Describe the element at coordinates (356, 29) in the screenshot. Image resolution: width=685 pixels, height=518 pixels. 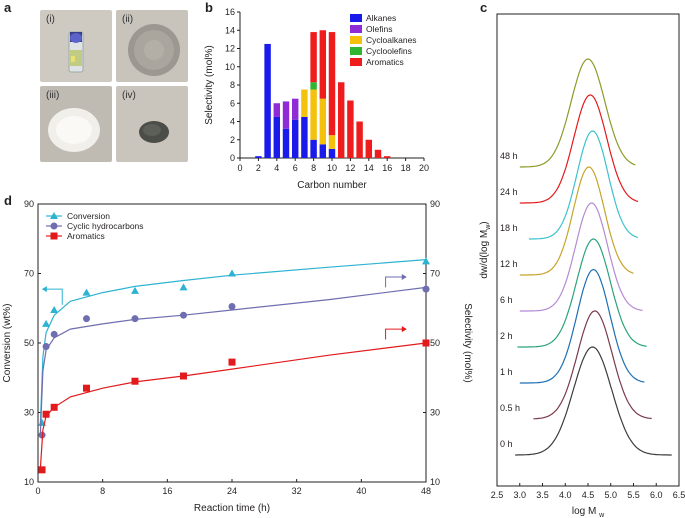
I see `b-legend-swatch-olefins` at that location.